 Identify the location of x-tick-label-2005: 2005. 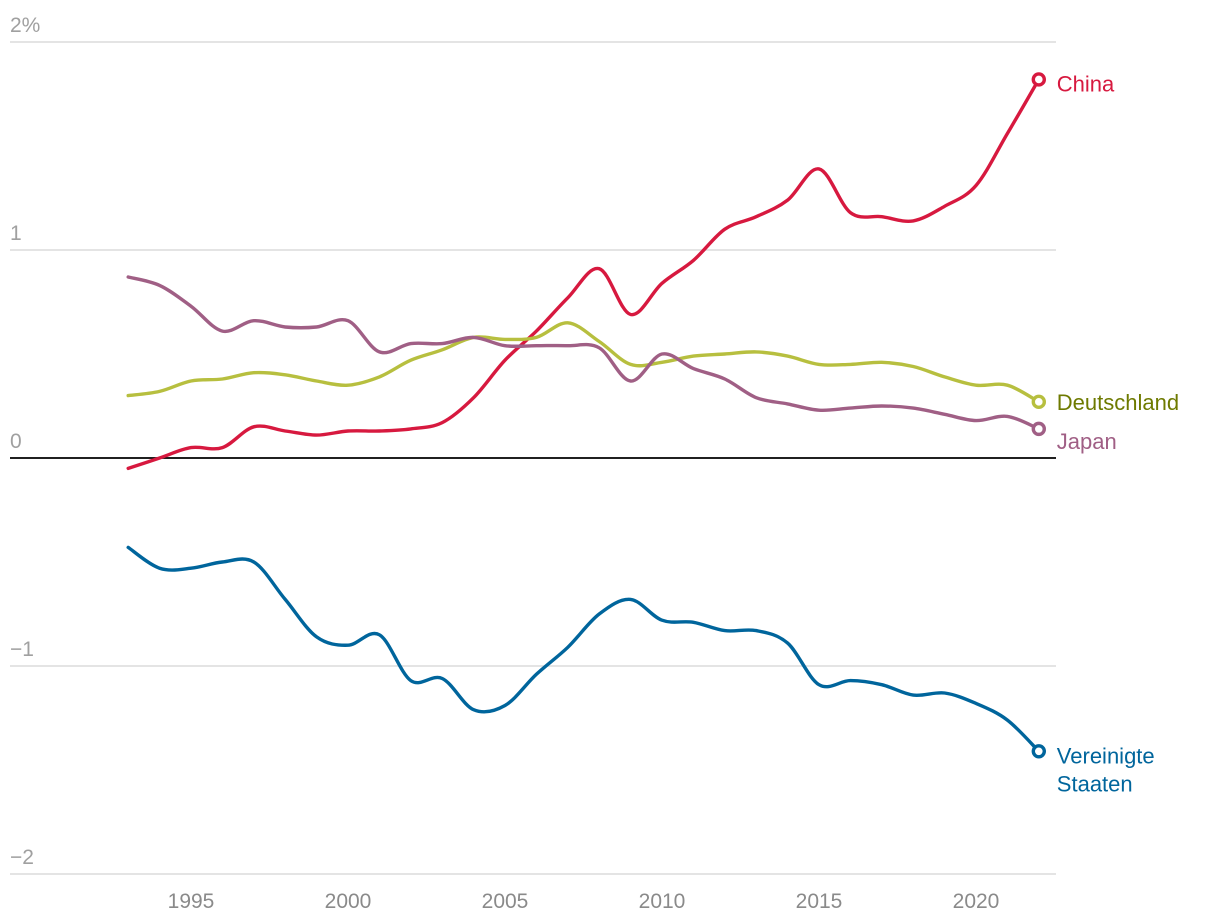
(505, 901).